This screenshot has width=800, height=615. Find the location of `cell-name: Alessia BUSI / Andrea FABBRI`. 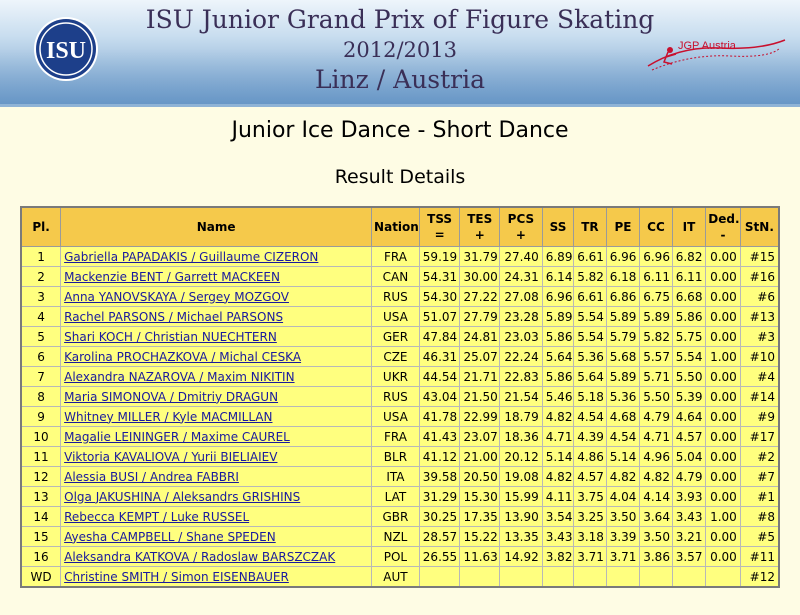

cell-name: Alessia BUSI / Andrea FABBRI is located at coordinates (216, 476).